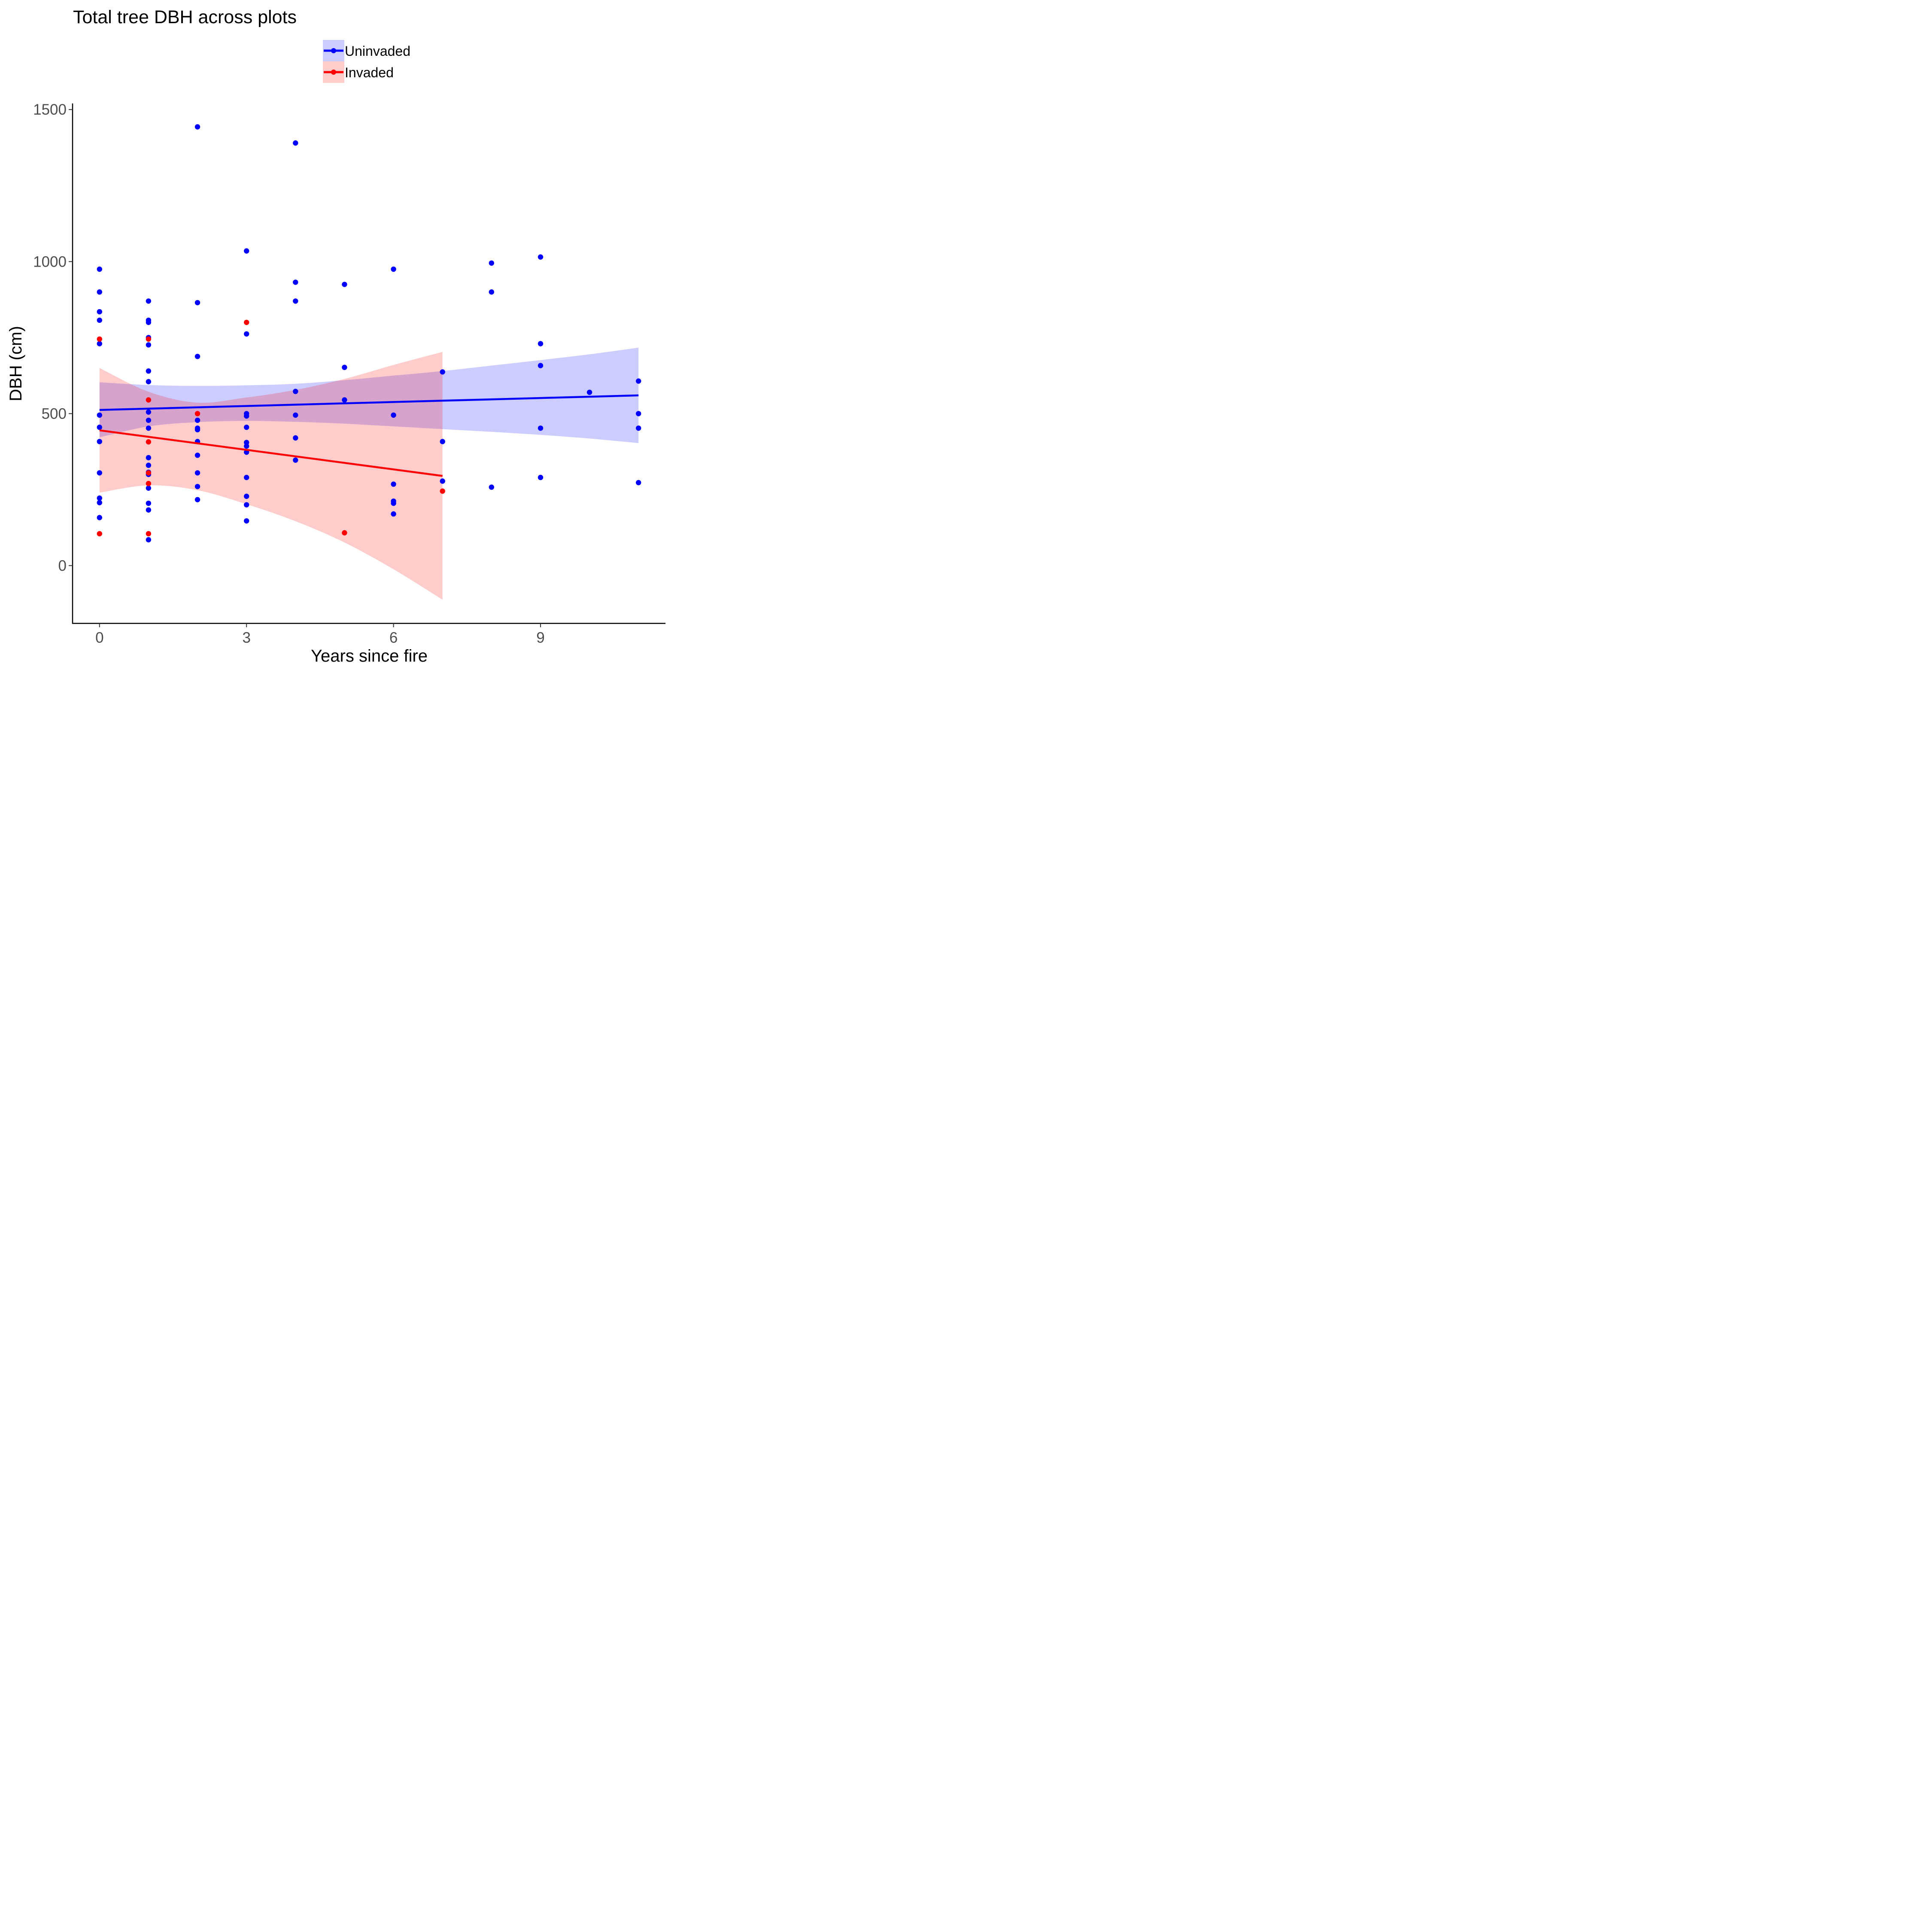  What do you see at coordinates (53, 337) in the screenshot?
I see `y-axis-ticks: 0 500 1000 1500` at bounding box center [53, 337].